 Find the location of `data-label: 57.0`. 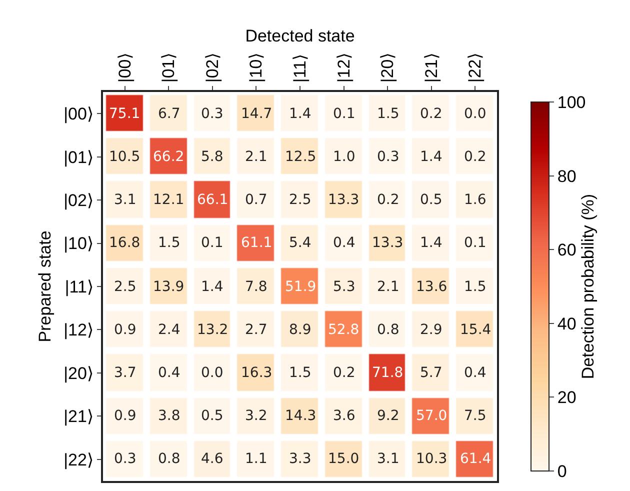

data-label: 57.0 is located at coordinates (432, 416).